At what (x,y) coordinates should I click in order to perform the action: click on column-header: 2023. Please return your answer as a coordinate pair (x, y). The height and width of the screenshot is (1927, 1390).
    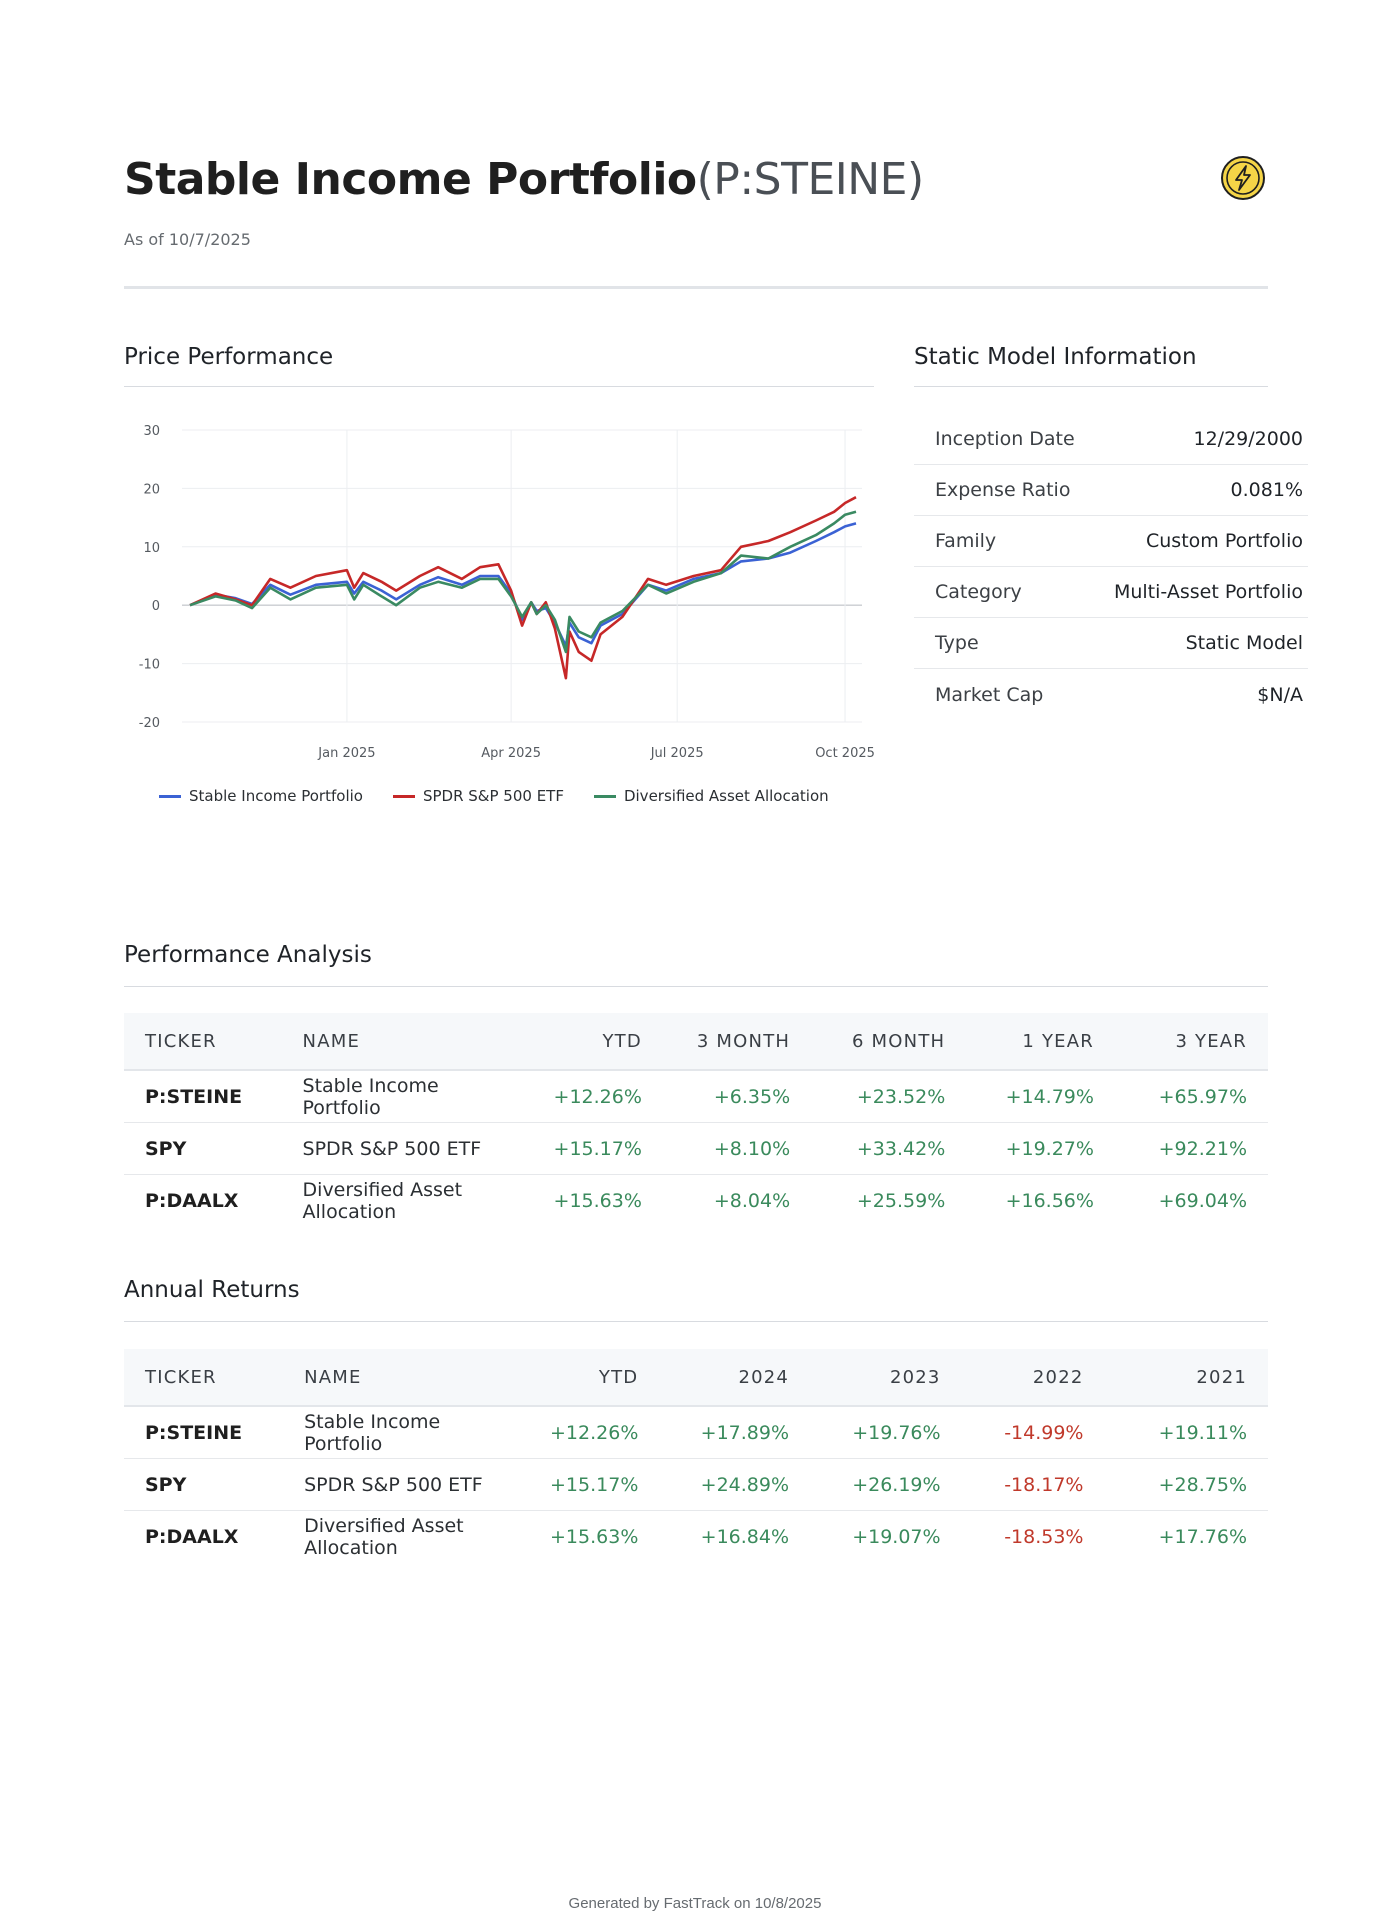
    Looking at the image, I should click on (886, 1378).